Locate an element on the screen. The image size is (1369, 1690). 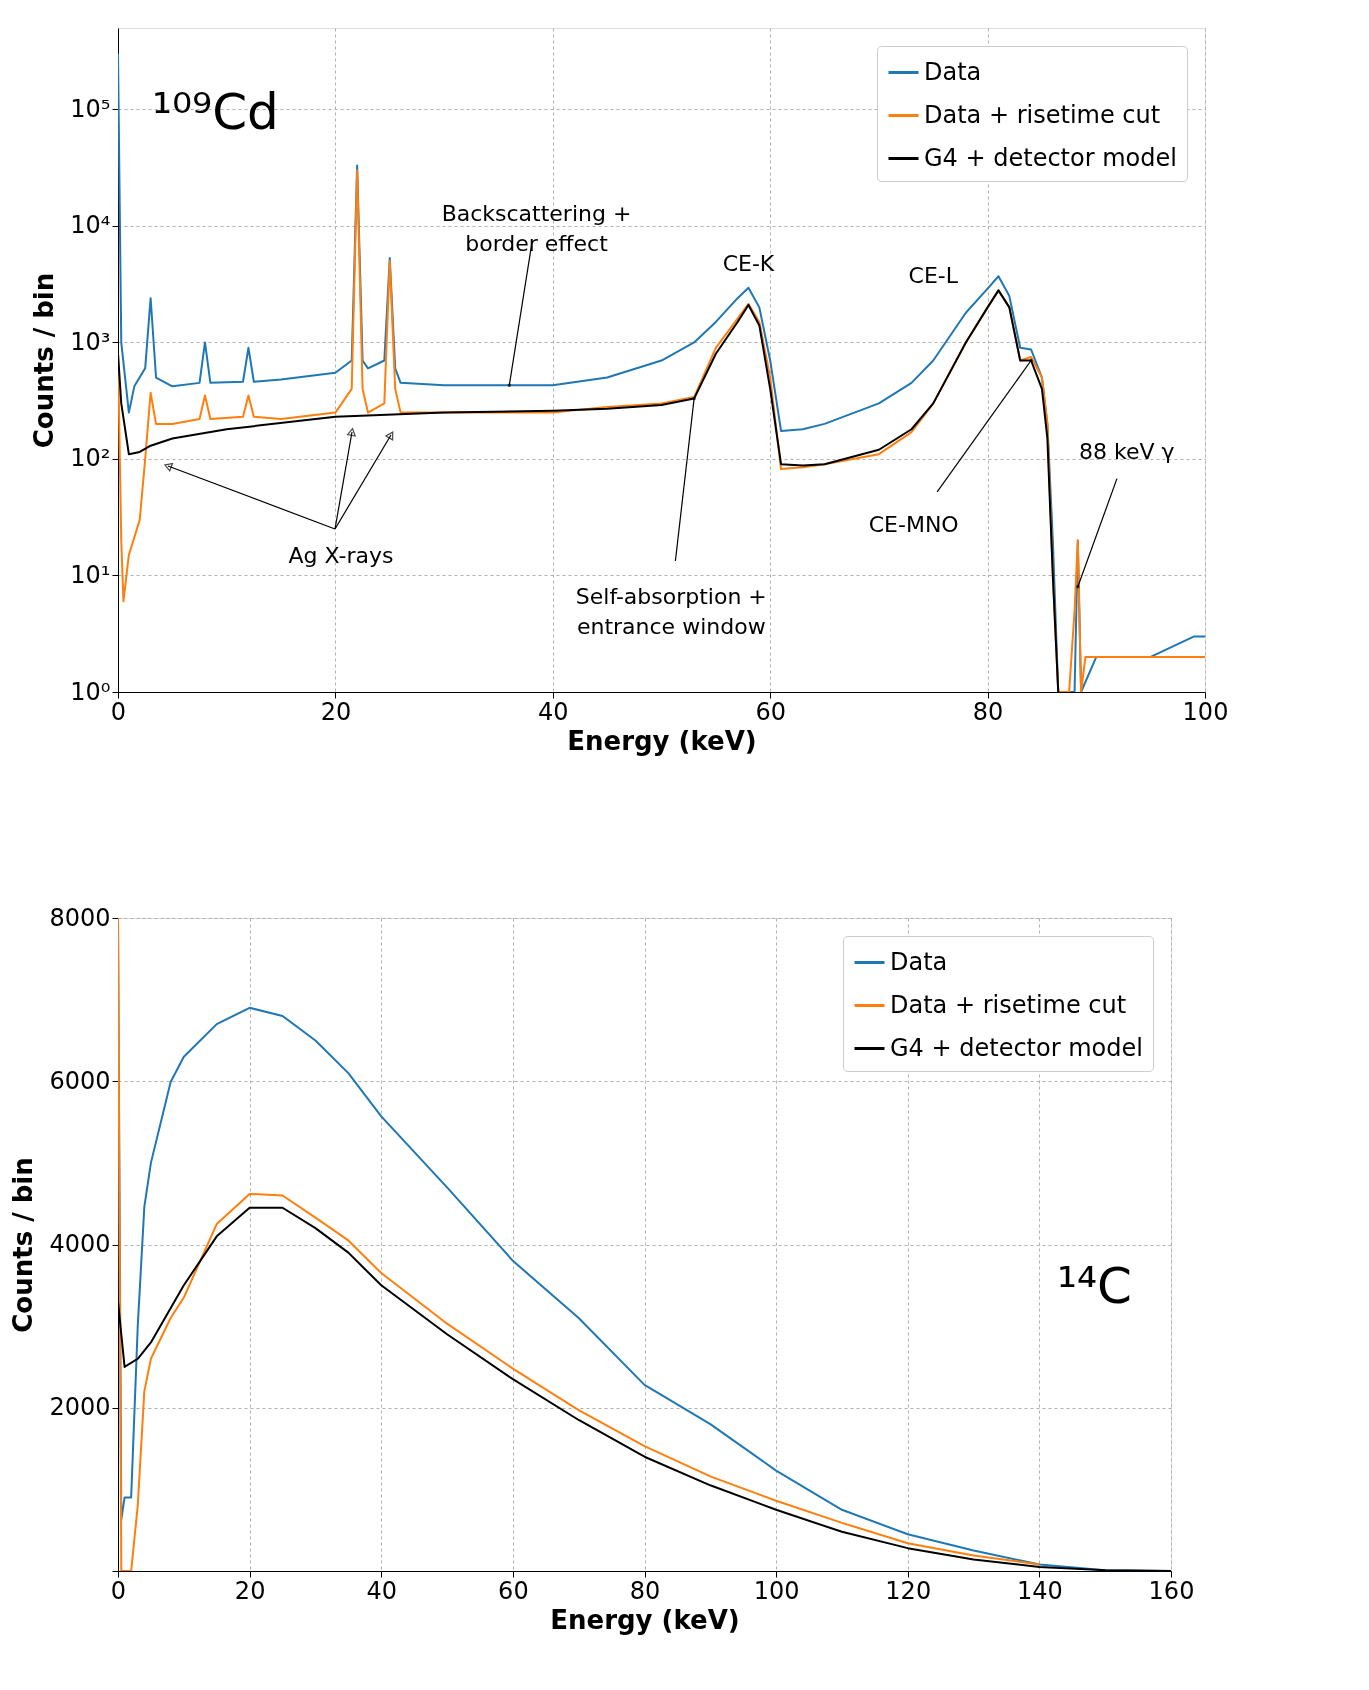
annotation: CE-MNO is located at coordinates (913, 524).